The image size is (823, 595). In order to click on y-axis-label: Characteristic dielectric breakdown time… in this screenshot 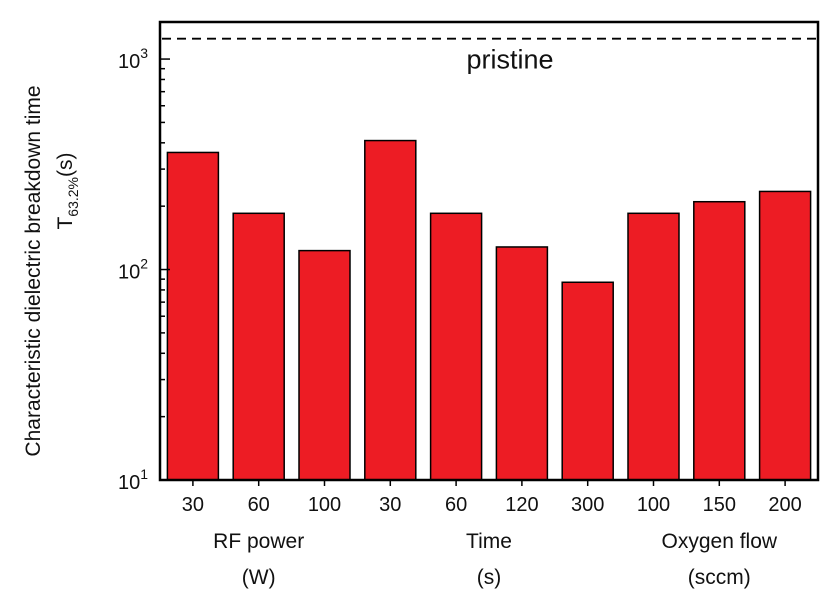, I will do `click(51, 270)`.